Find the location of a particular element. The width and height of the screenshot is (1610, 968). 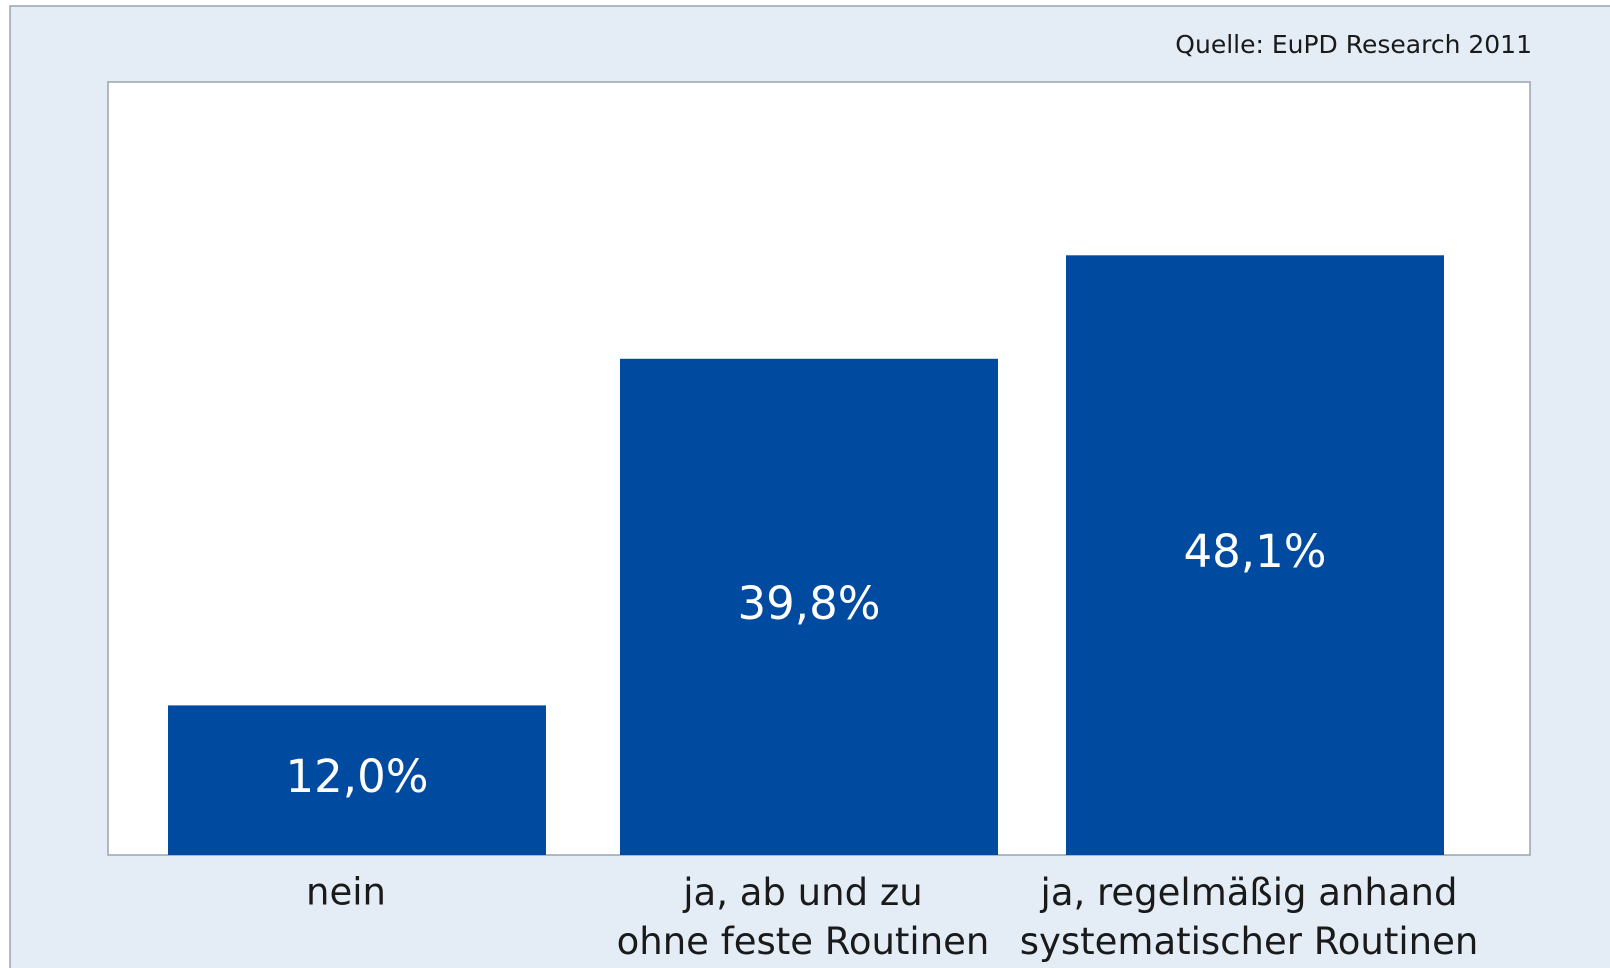

x-tick-label: ja, ab und zu ohne feste Routinen is located at coordinates (803, 917).